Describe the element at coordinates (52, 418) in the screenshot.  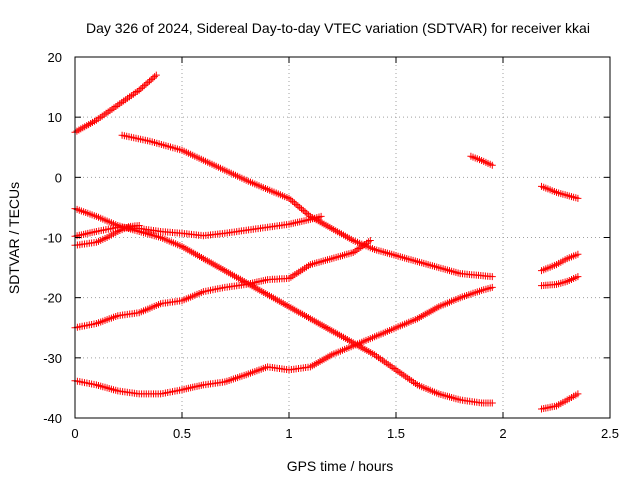
I see `y-tick-label: -40` at that location.